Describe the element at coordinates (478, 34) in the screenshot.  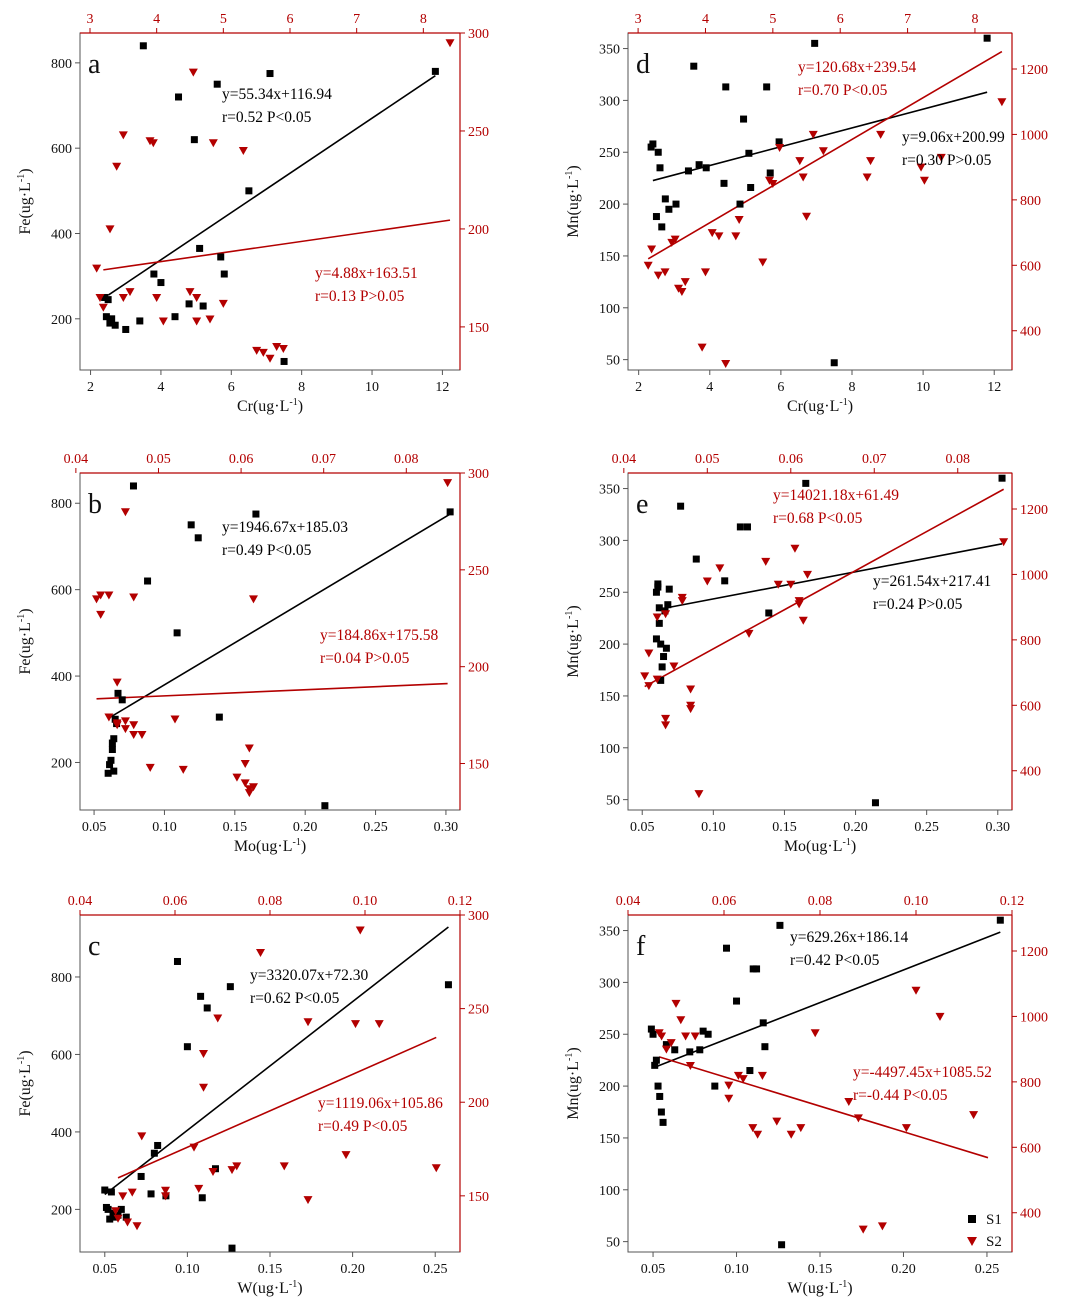
I see `y2-tick-label: 300` at that location.